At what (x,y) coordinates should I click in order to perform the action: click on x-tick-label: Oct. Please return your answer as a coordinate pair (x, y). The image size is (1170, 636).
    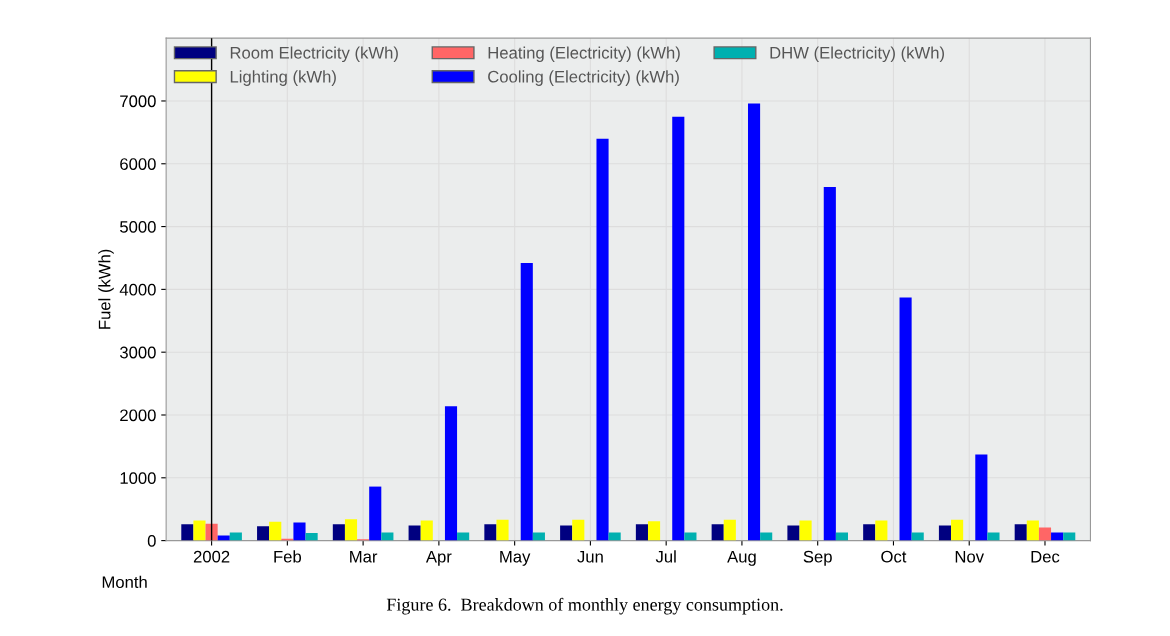
    Looking at the image, I should click on (894, 556).